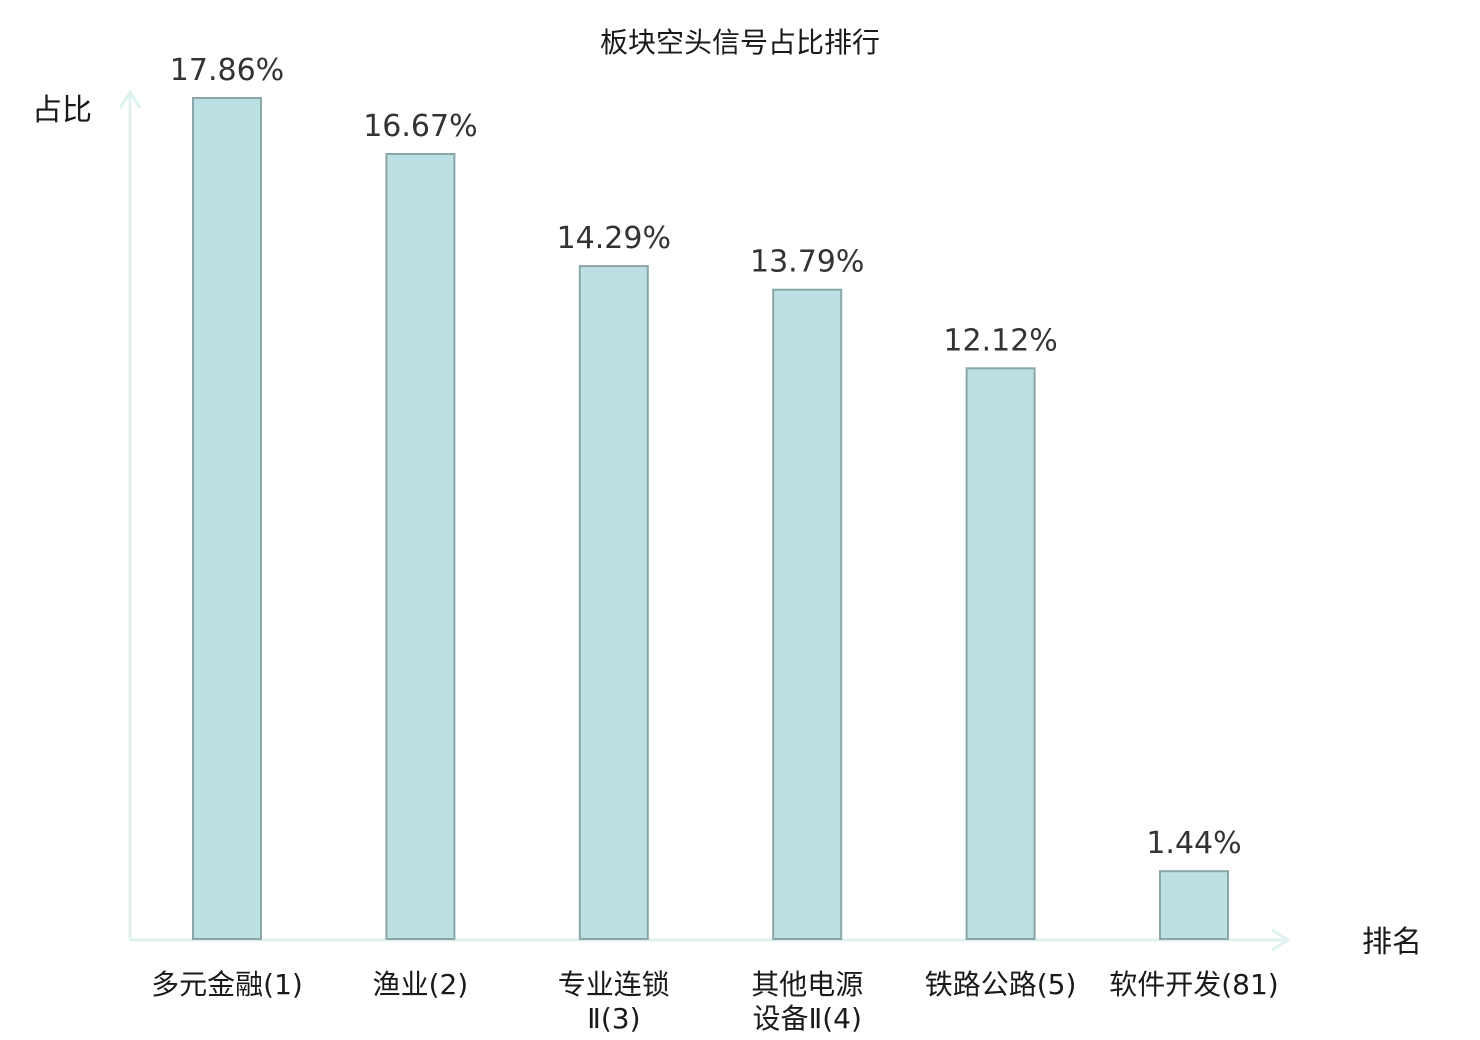 The width and height of the screenshot is (1480, 1040). I want to click on chart-title: 板块空头信号占比排行, so click(740, 42).